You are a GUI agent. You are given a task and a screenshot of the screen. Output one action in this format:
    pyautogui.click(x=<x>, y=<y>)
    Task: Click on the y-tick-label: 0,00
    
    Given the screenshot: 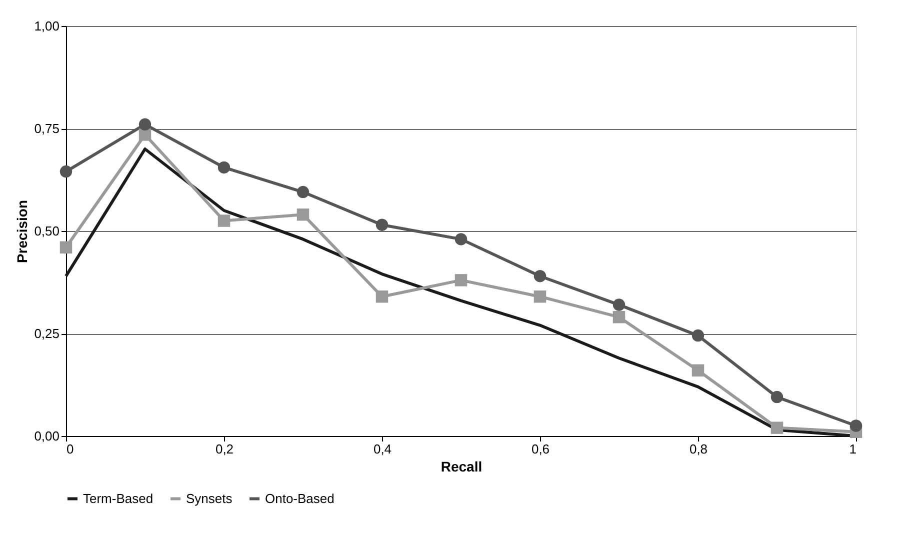 What is the action you would take?
    pyautogui.click(x=47, y=436)
    